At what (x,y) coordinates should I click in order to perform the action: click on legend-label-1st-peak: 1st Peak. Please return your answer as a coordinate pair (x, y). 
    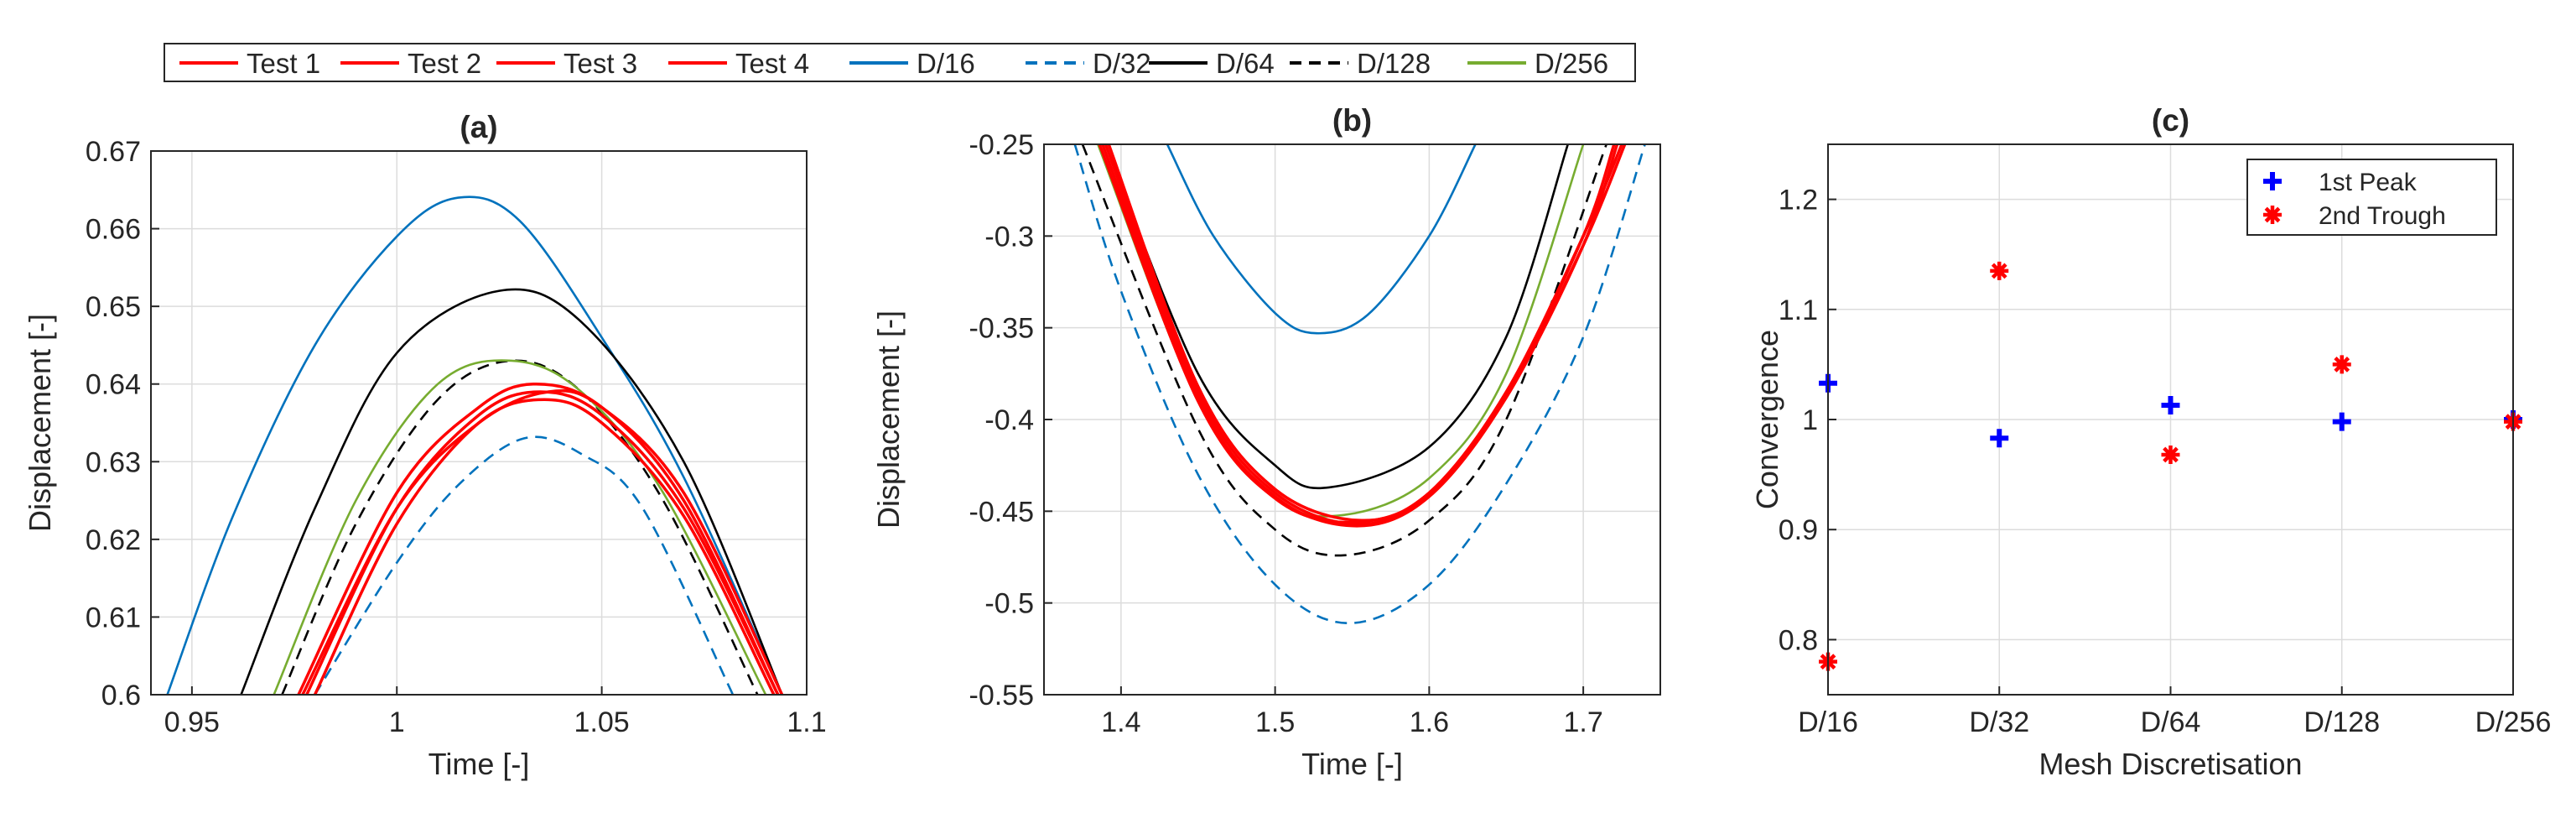
    Looking at the image, I should click on (2368, 183).